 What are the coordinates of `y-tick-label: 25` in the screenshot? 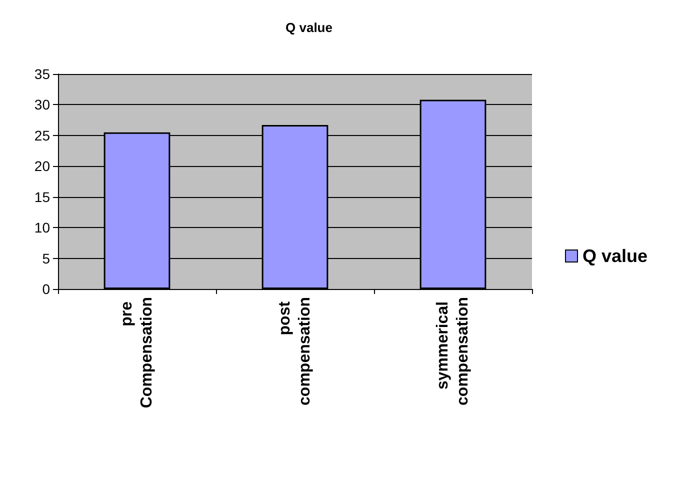 It's located at (42, 135).